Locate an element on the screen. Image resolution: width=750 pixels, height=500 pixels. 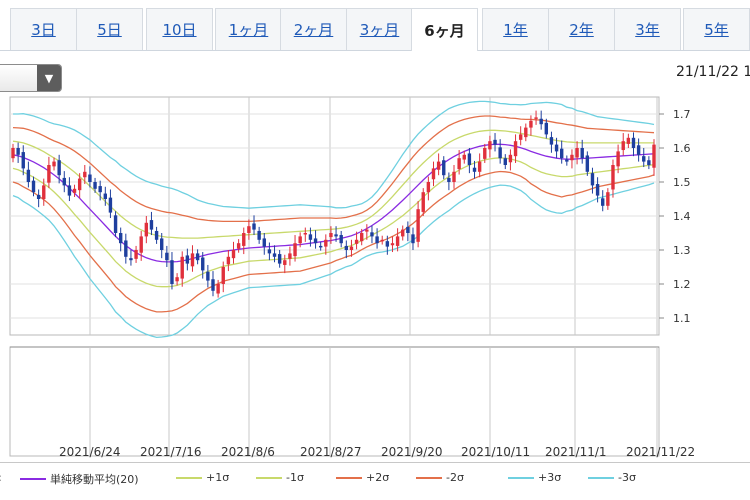
last-update-timestamp: 21/11/22 1 is located at coordinates (713, 72).